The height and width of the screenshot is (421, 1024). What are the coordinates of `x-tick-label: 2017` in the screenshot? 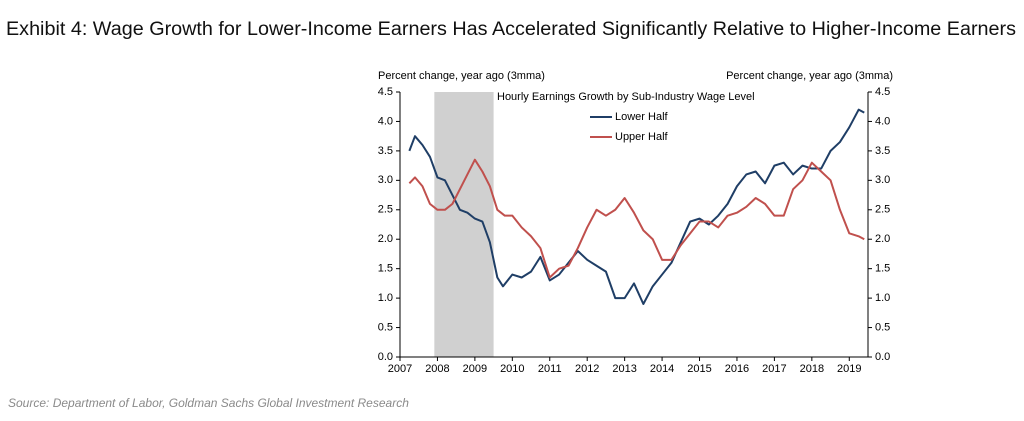 It's located at (774, 369).